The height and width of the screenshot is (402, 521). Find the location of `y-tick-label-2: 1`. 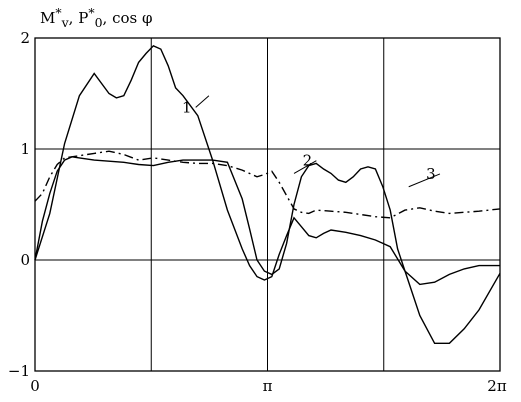

y-tick-label-2: 1 is located at coordinates (25, 149).